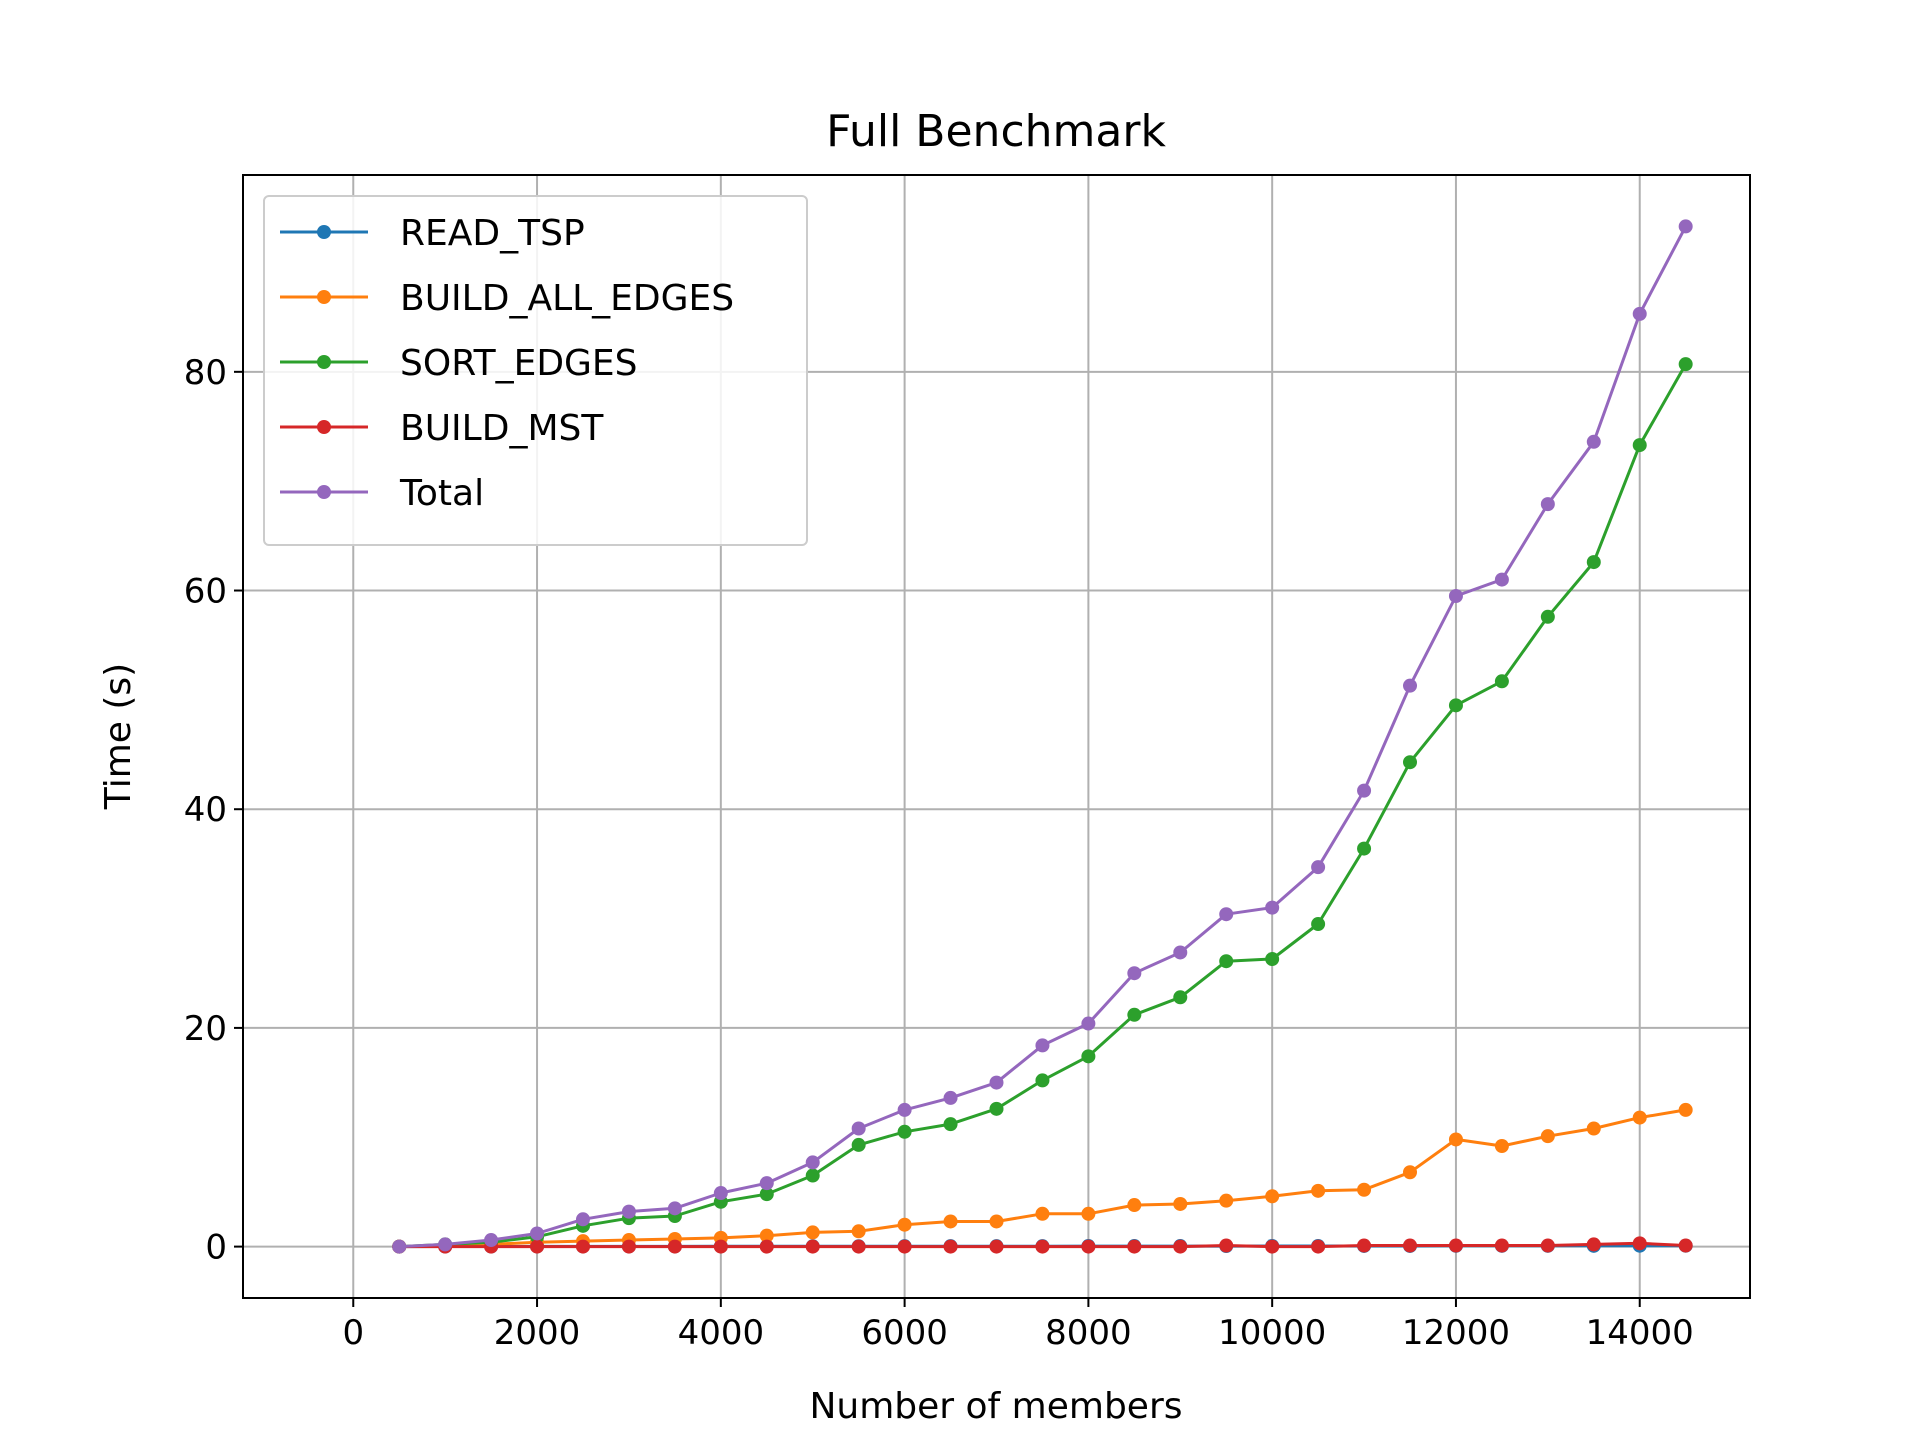  Describe the element at coordinates (1456, 1333) in the screenshot. I see `x-tick-label: 12000` at that location.